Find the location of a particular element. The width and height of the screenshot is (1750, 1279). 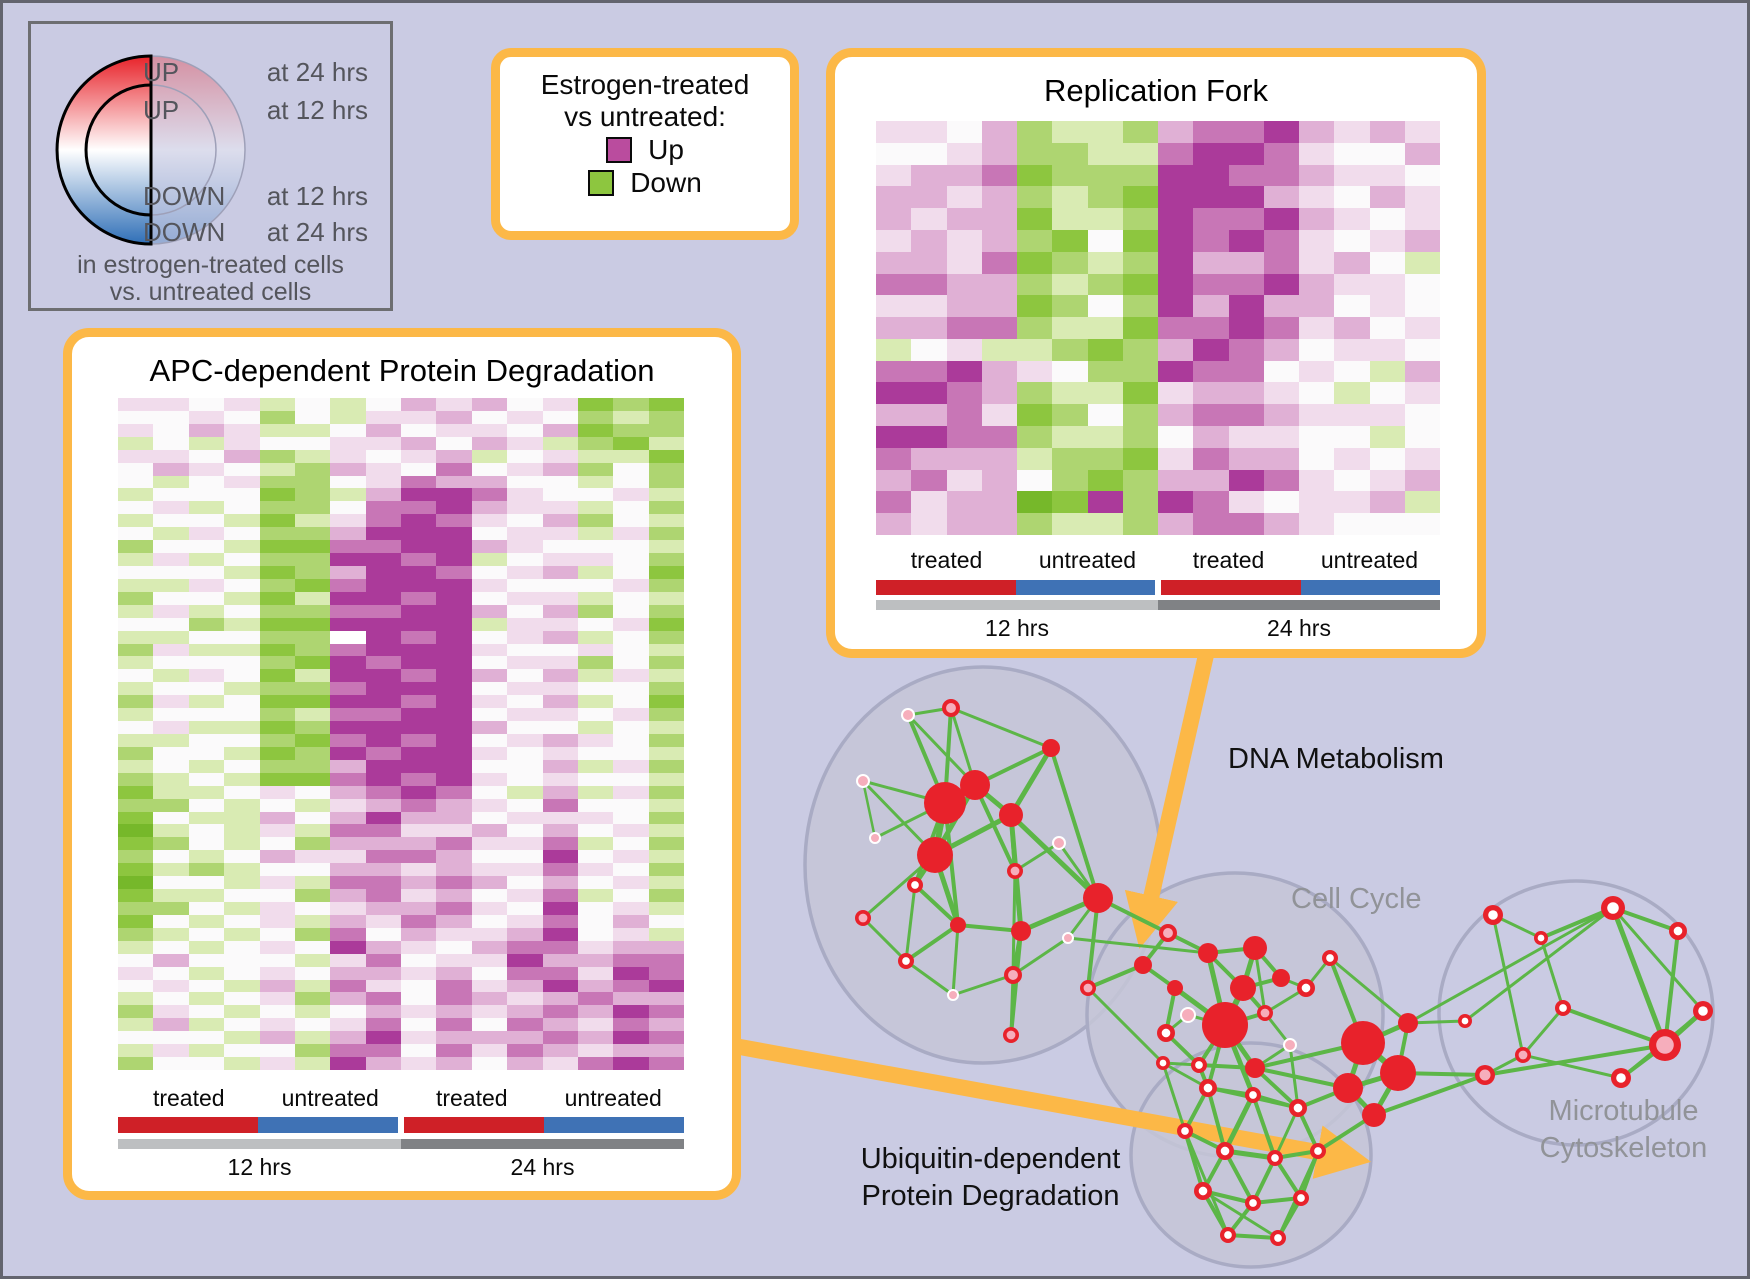

network-node-pink is located at coordinates (1059, 843).